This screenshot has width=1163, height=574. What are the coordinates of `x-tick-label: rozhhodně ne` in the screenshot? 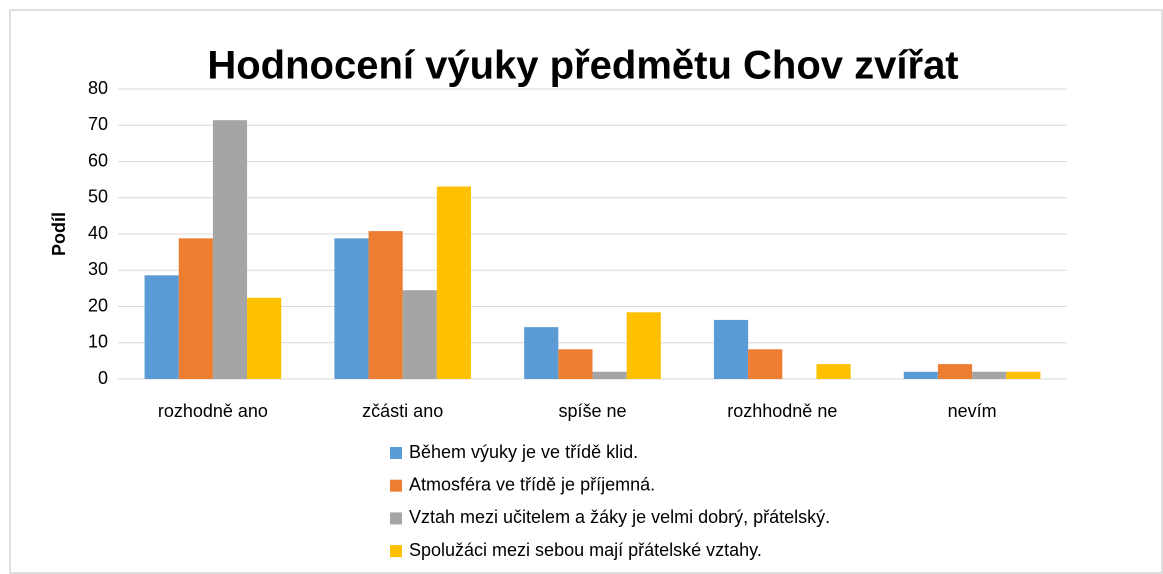 It's located at (782, 411).